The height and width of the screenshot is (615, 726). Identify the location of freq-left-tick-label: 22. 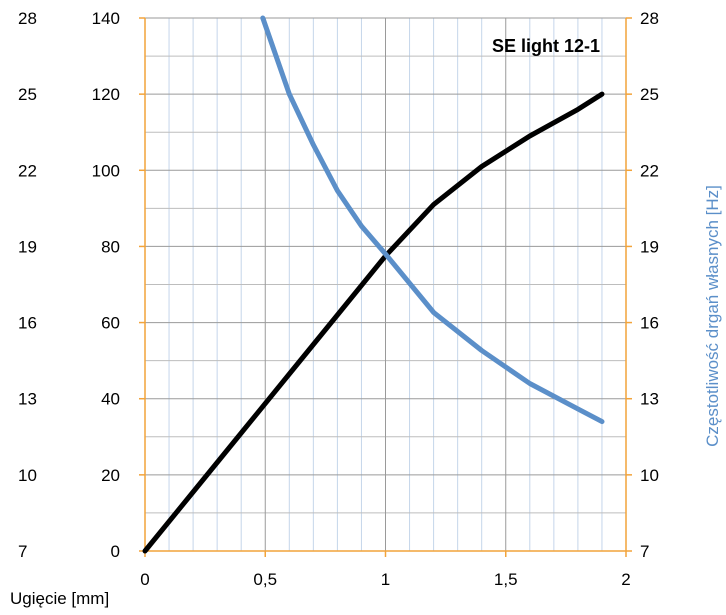
(27, 170).